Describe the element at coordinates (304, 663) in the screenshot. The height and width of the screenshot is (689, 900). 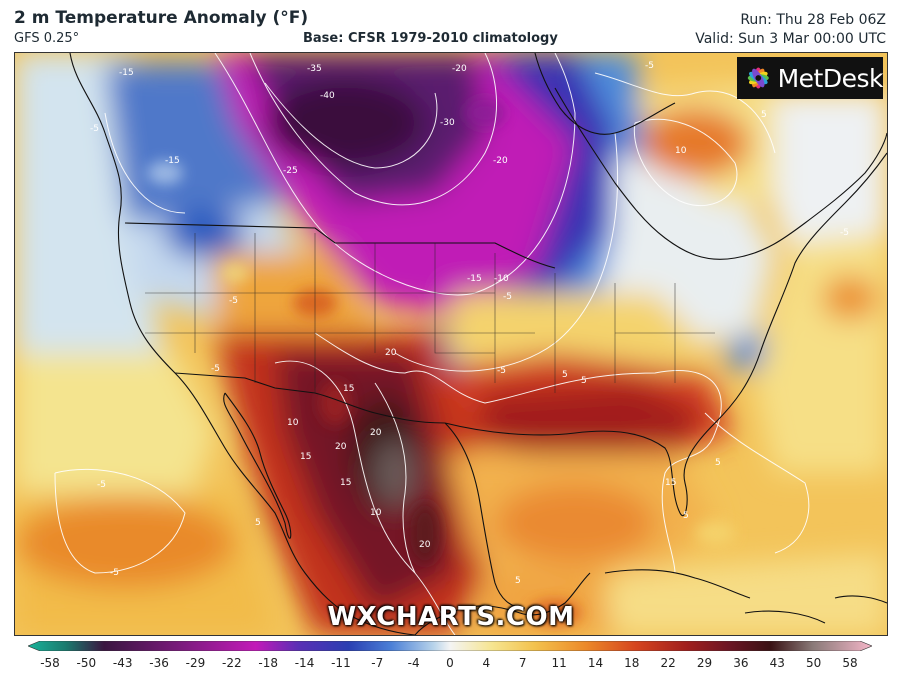
I see `colorbar-tick-label: -14` at that location.